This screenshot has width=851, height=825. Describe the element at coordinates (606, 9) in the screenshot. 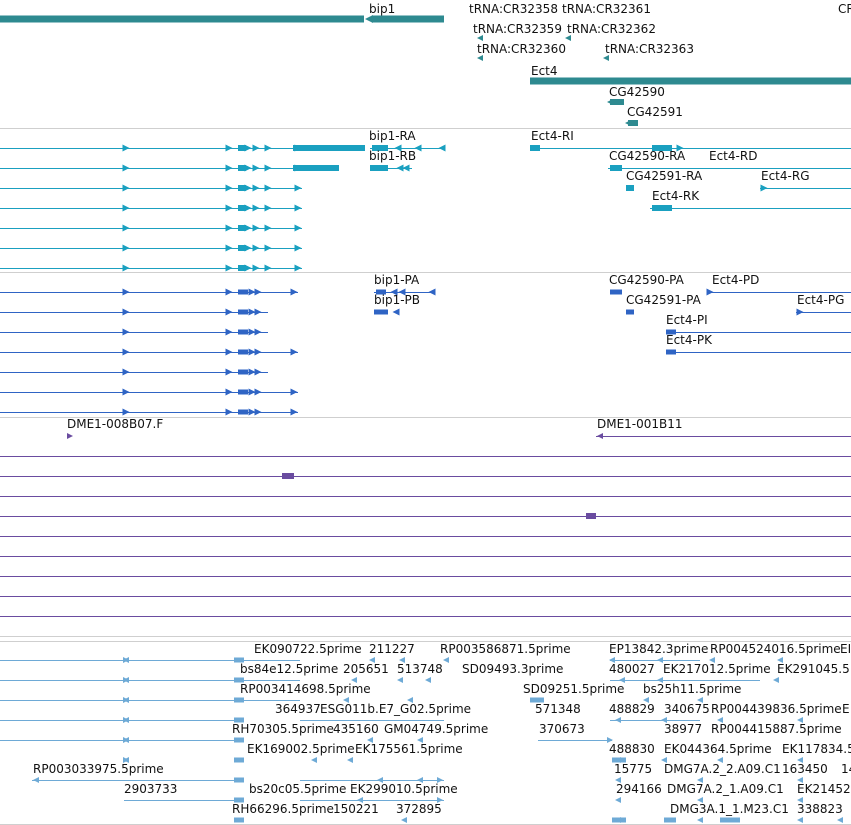

I see `gene-label: tRNA:CR32361` at that location.